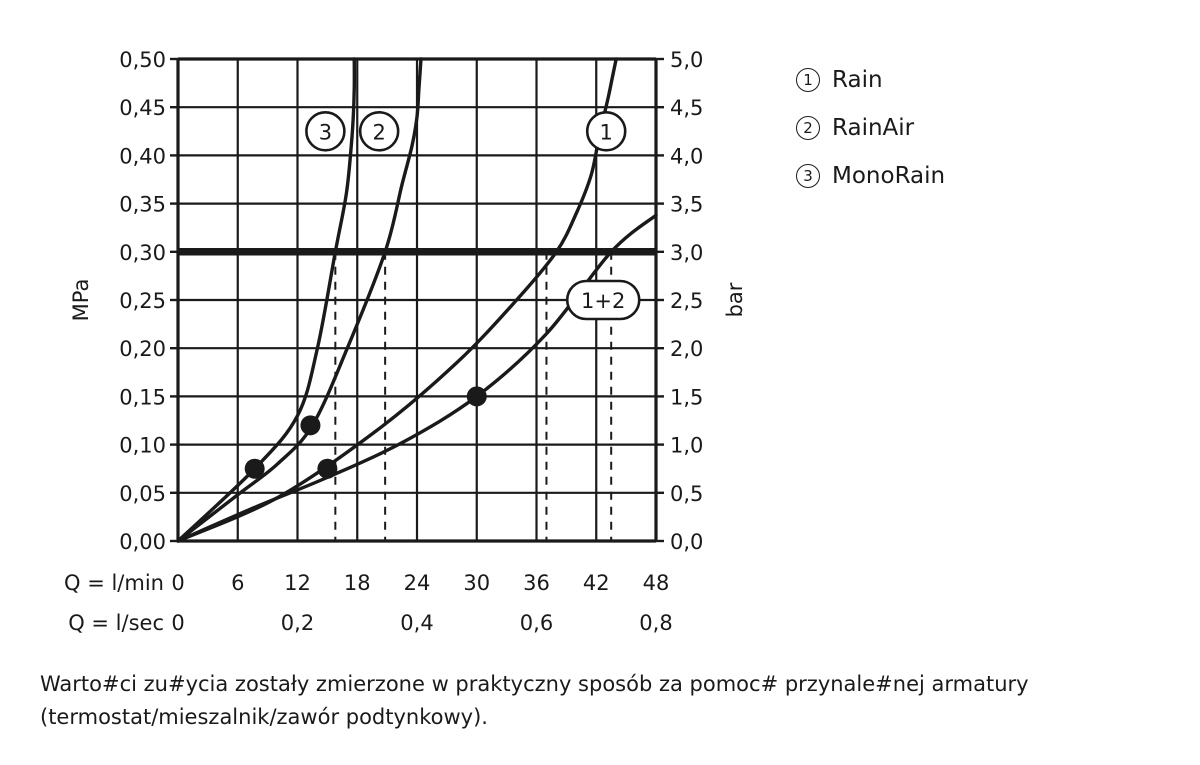  Describe the element at coordinates (365, 432) in the screenshot. I see `series-markers-group` at that location.